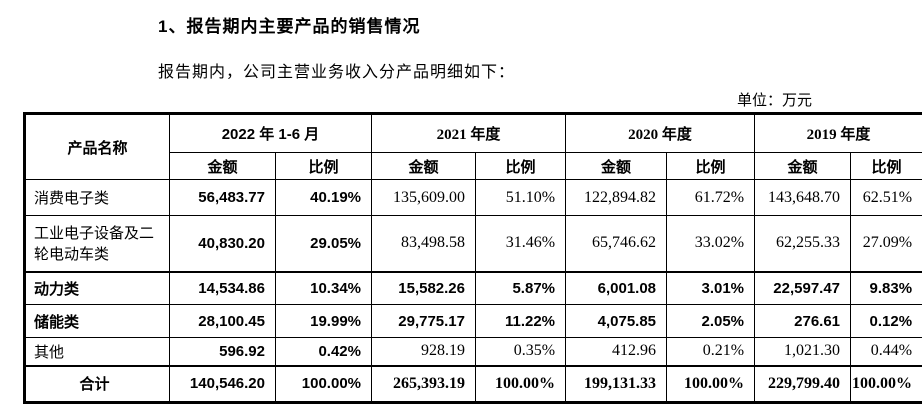 The height and width of the screenshot is (419, 922). What do you see at coordinates (803, 166) in the screenshot?
I see `header-amount-2019: 金额` at bounding box center [803, 166].